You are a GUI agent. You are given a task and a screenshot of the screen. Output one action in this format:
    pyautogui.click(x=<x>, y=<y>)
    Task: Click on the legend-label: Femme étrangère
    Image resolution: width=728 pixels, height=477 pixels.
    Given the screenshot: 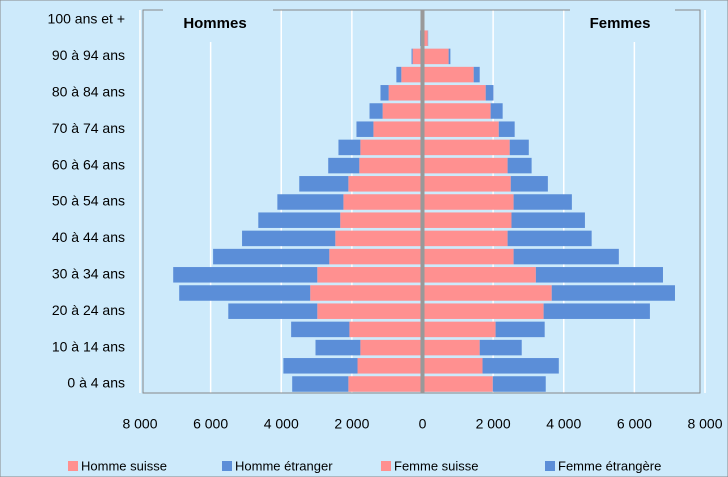 What is the action you would take?
    pyautogui.click(x=609, y=465)
    